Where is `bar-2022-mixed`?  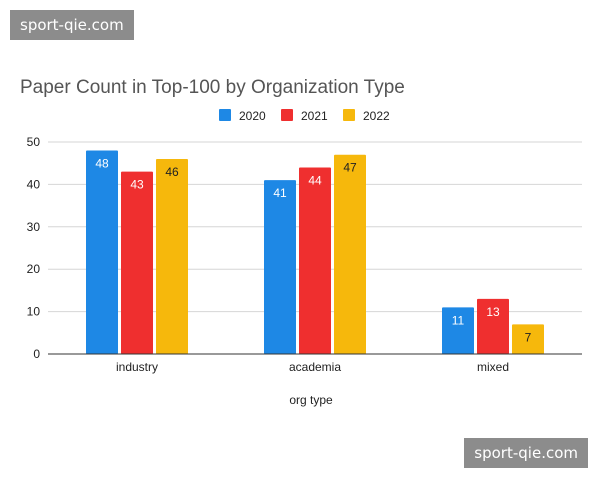 bar-2022-mixed is located at coordinates (528, 339).